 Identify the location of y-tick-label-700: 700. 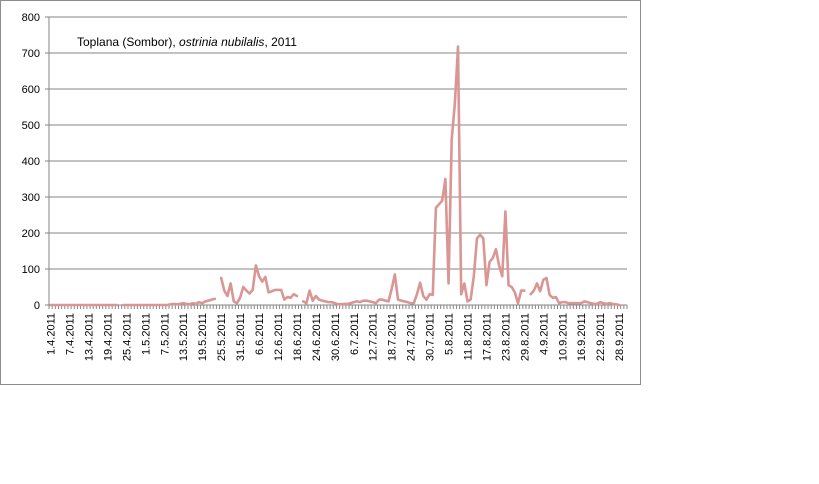
(31, 54).